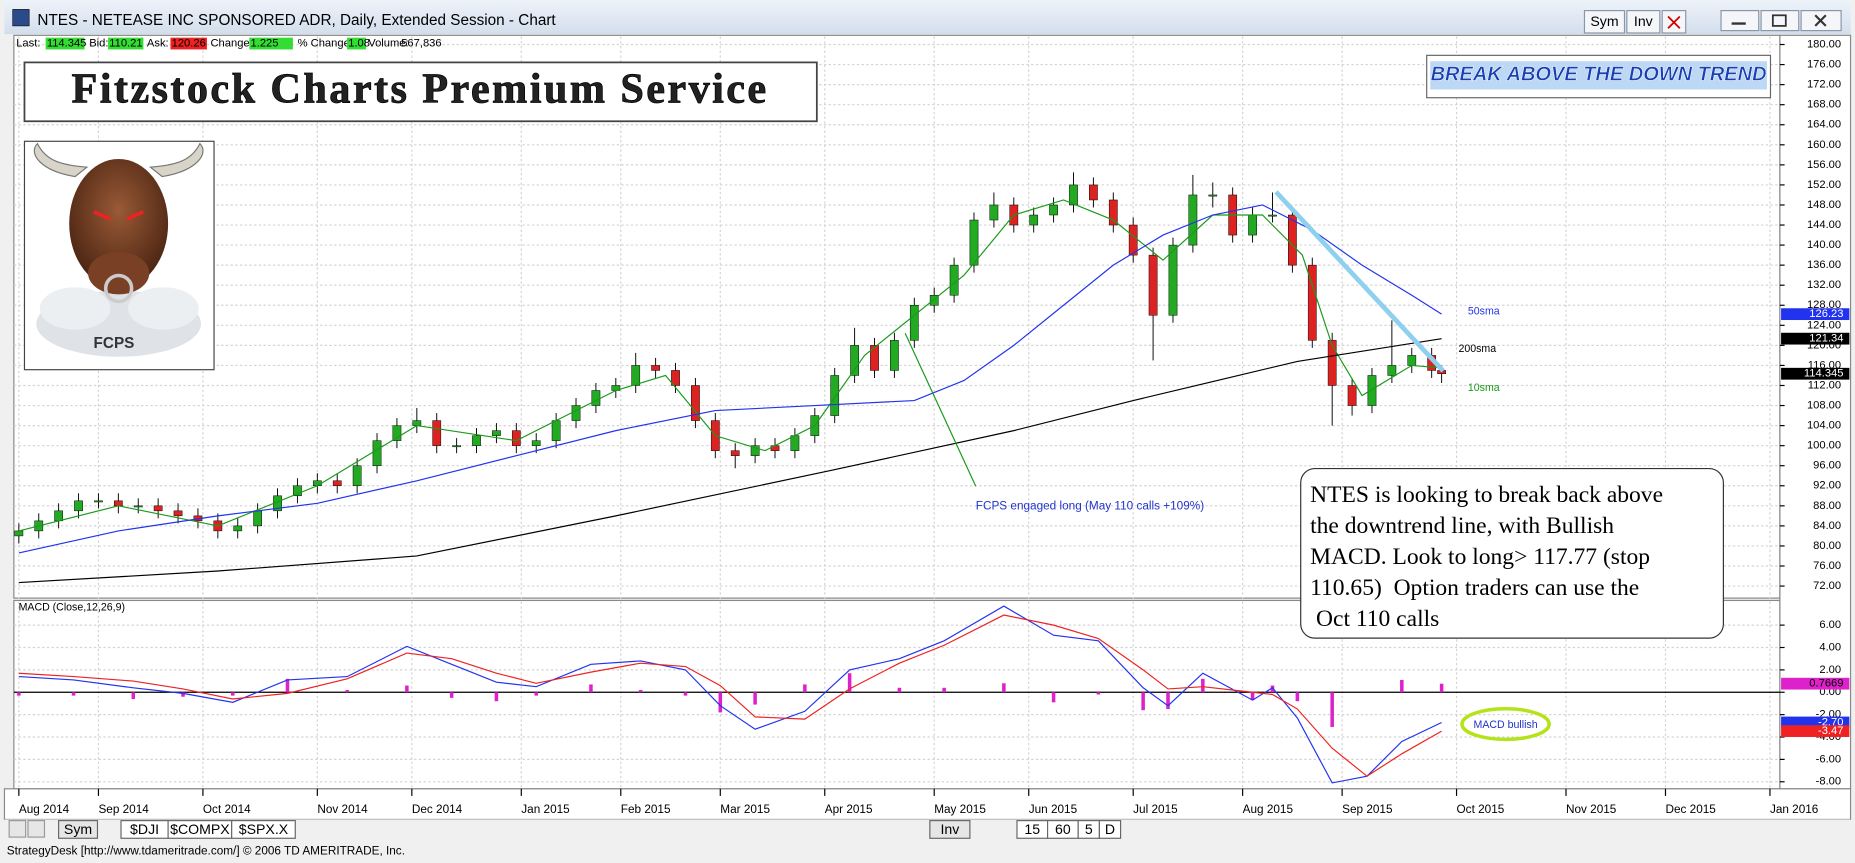 This screenshot has height=863, width=1855. I want to click on quote-label: Change:, so click(231, 44).